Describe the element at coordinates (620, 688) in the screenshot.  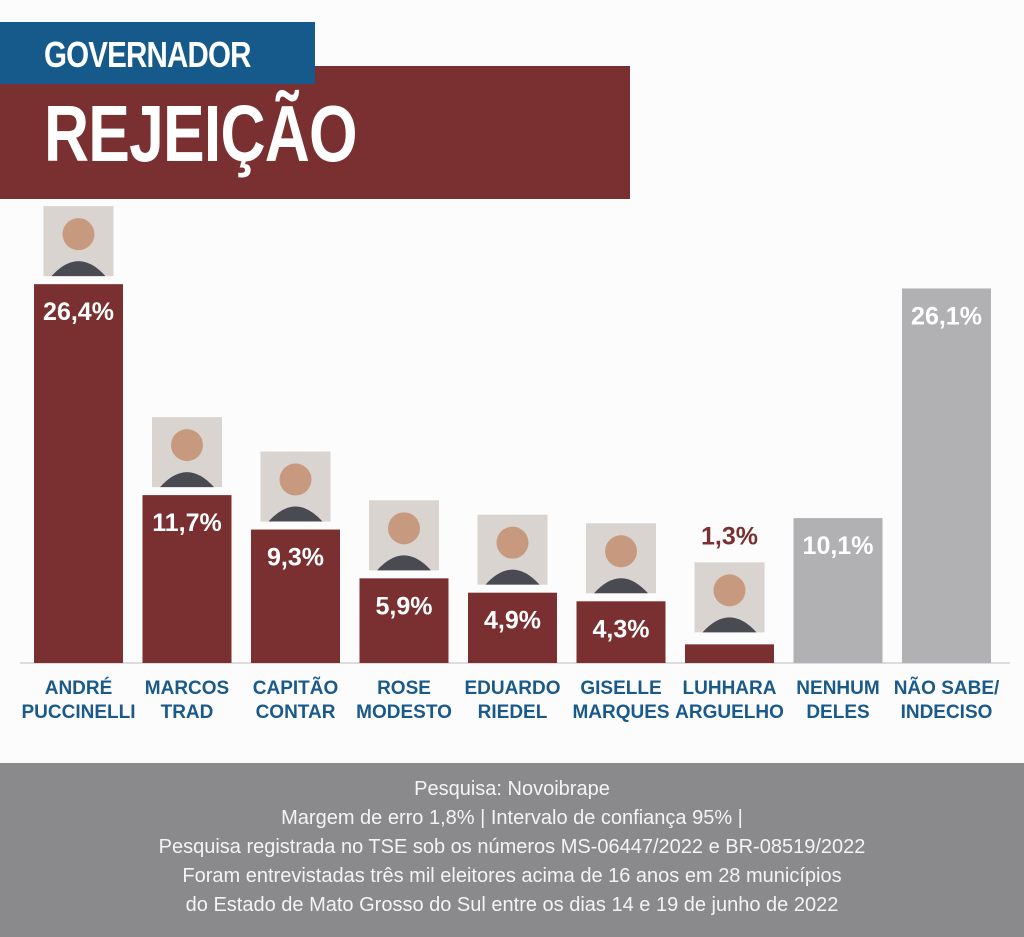
I see `category-label-5-0: GISELLE` at that location.